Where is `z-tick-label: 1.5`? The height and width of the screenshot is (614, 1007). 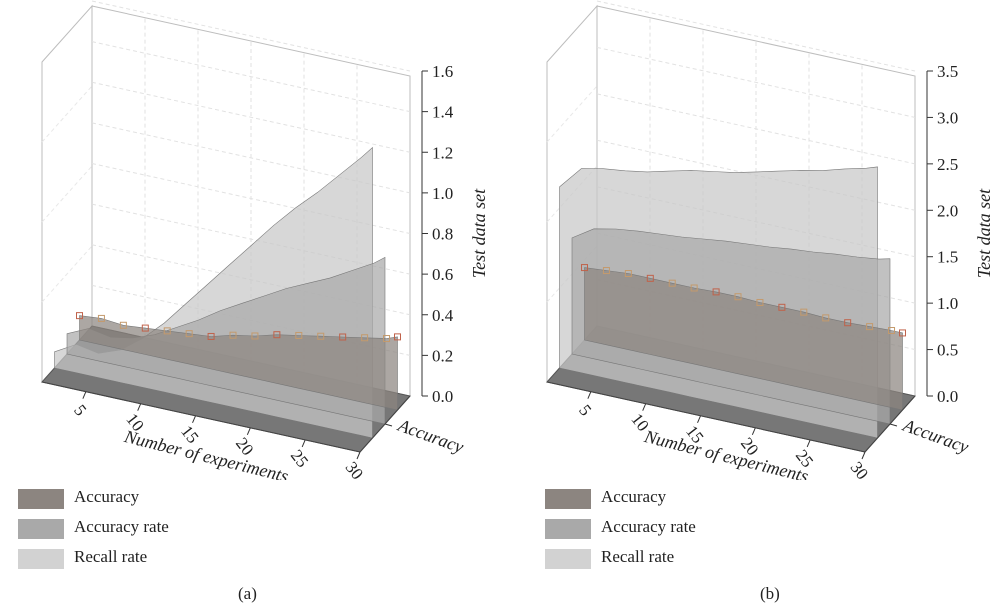 z-tick-label: 1.5 is located at coordinates (947, 257).